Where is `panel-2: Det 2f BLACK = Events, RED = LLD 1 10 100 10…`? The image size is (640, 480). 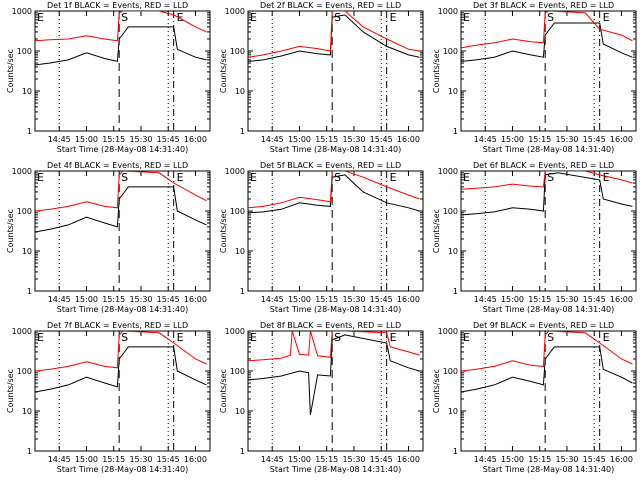 panel-2: Det 2f BLACK = Events, RED = LLD 1 10 100 10… is located at coordinates (321, 77).